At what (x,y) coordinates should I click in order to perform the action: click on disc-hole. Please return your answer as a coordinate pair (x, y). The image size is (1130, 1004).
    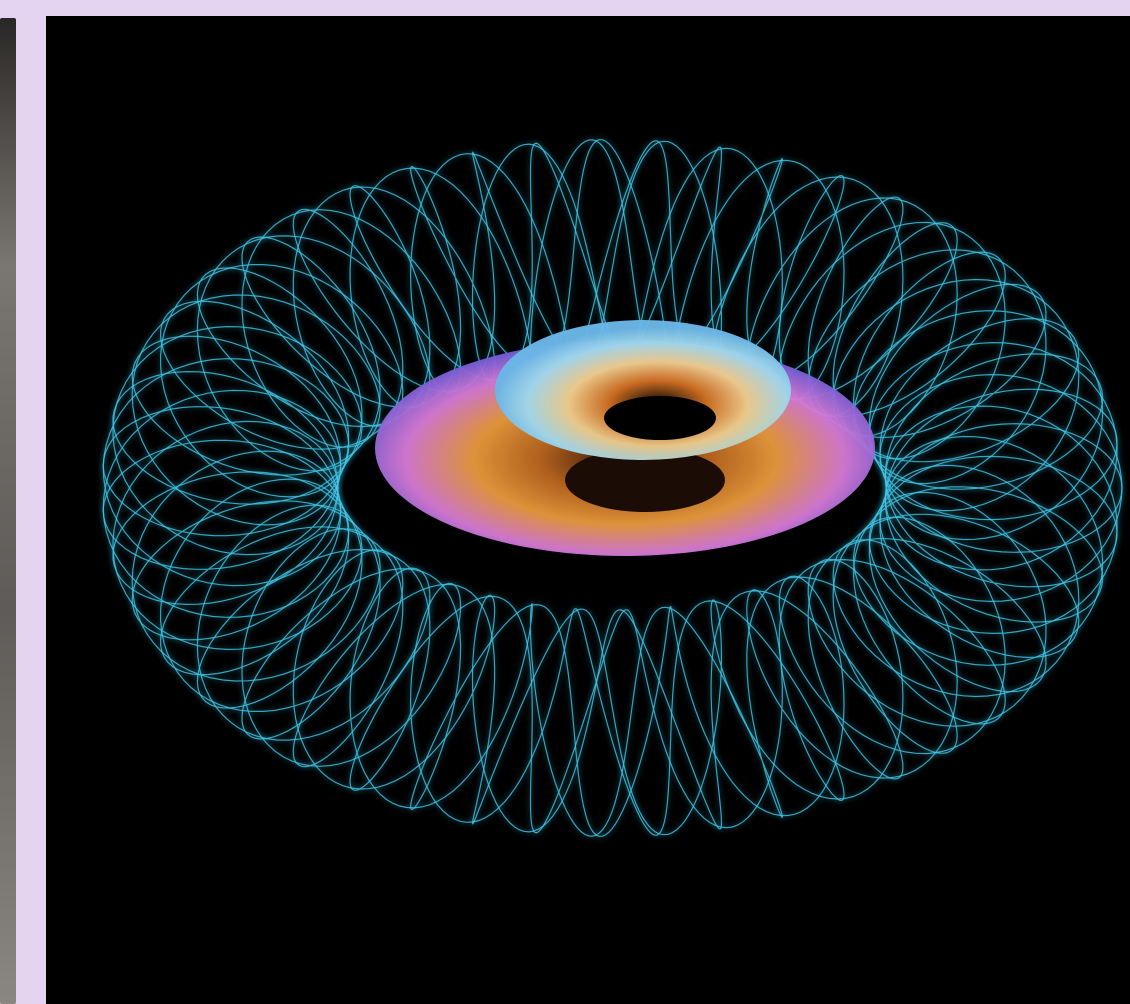
    Looking at the image, I should click on (645, 480).